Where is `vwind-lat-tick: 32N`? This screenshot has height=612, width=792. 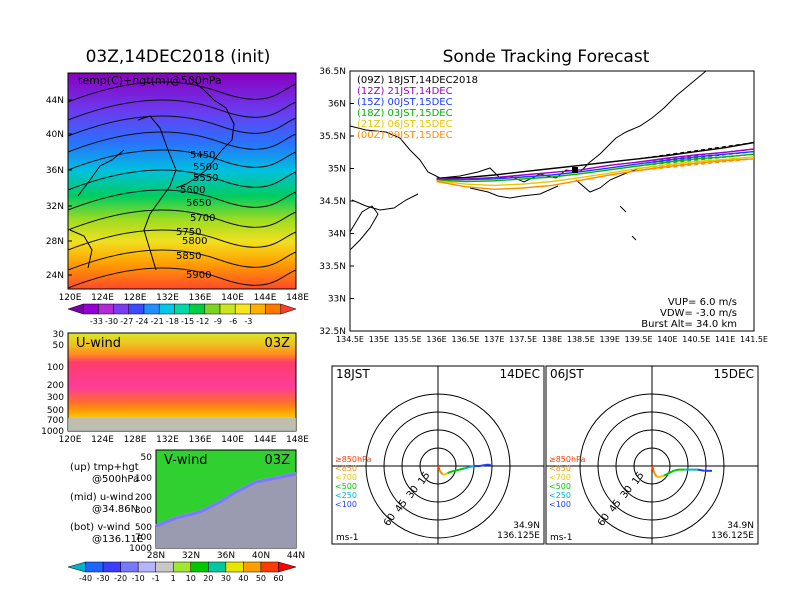 vwind-lat-tick: 32N is located at coordinates (191, 556).